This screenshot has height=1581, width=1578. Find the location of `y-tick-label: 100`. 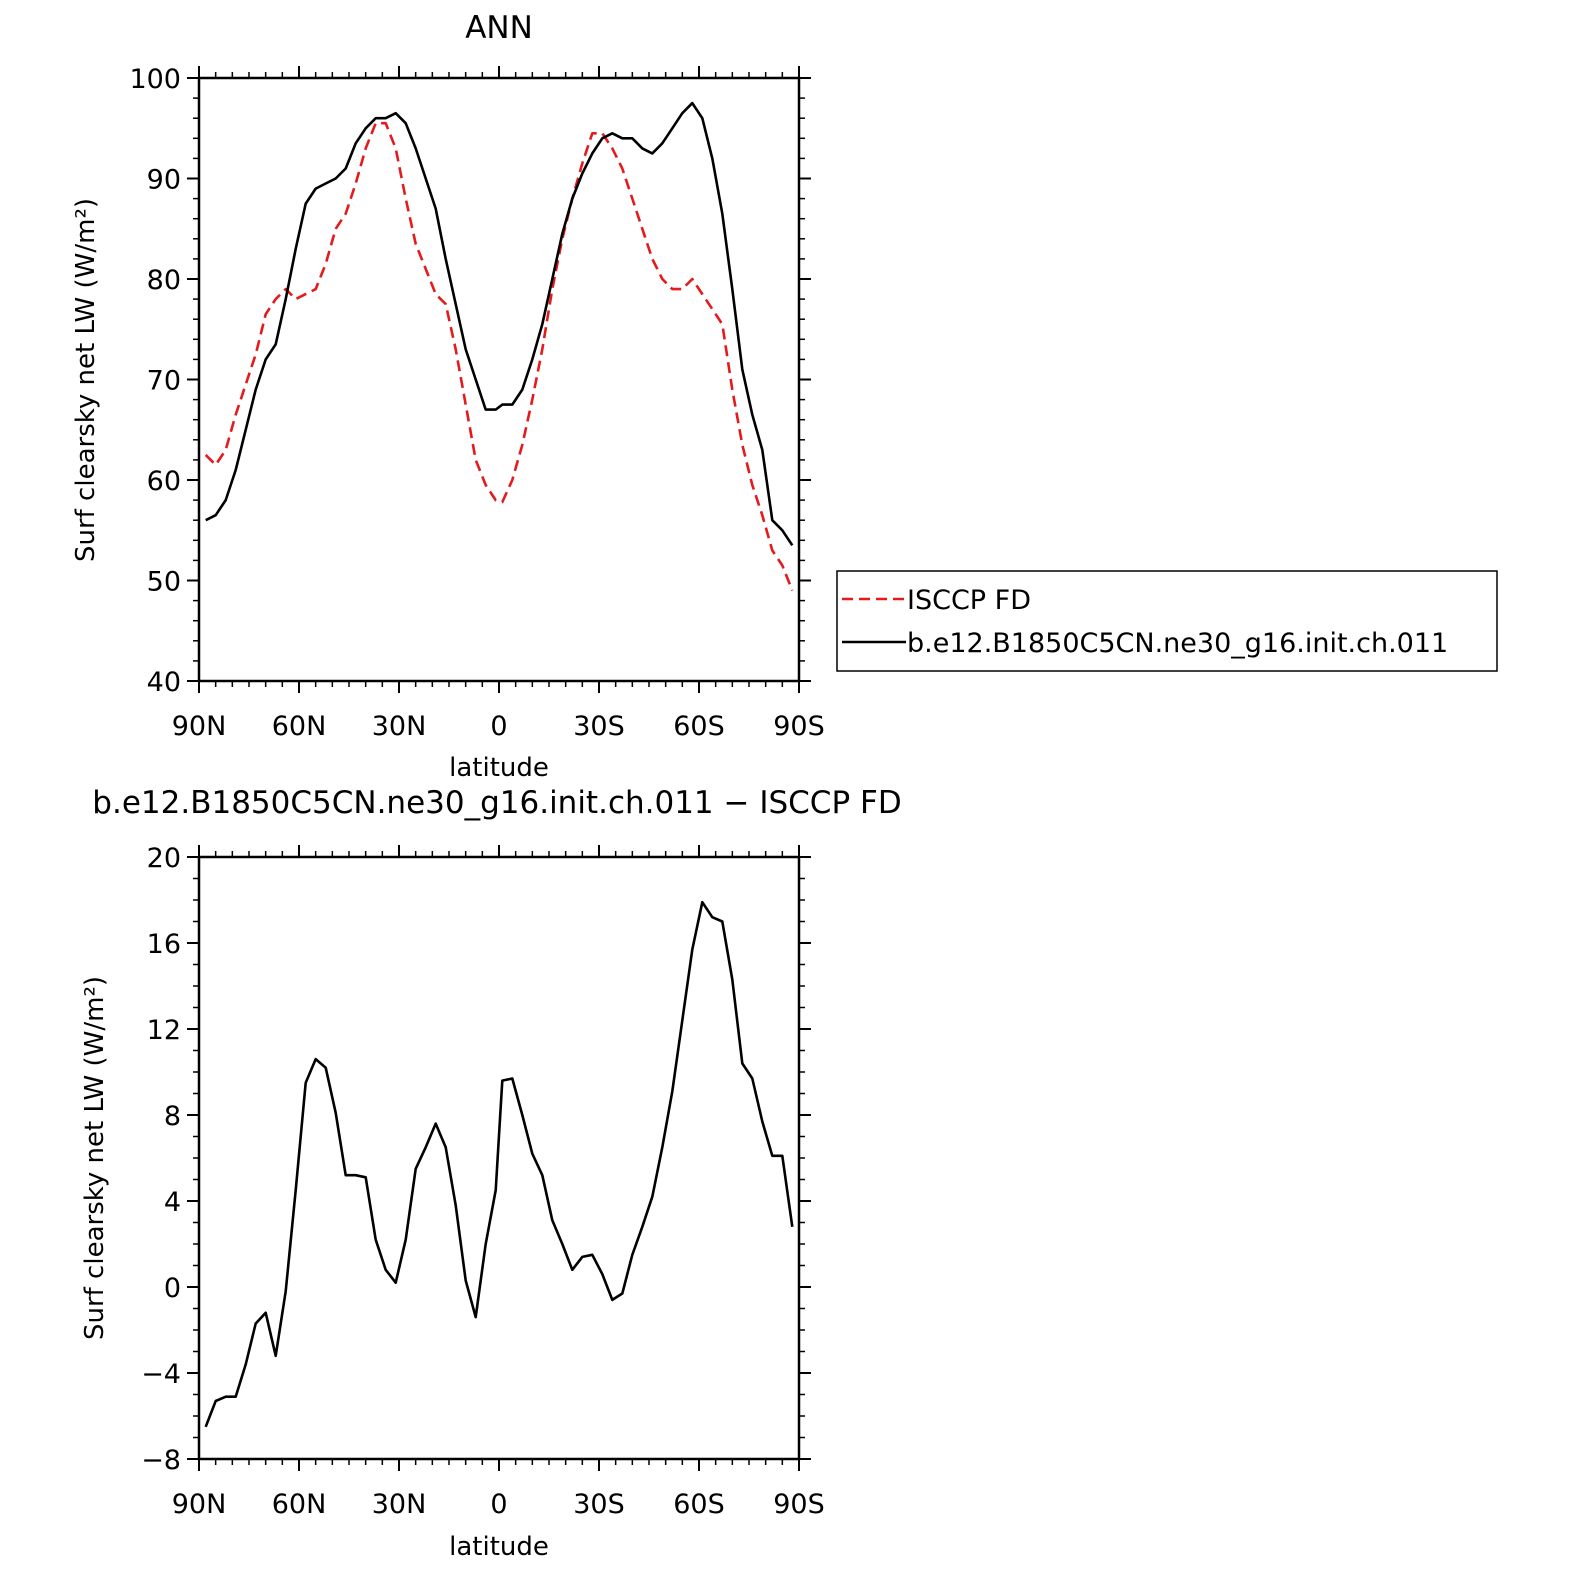

y-tick-label: 100 is located at coordinates (155, 79).